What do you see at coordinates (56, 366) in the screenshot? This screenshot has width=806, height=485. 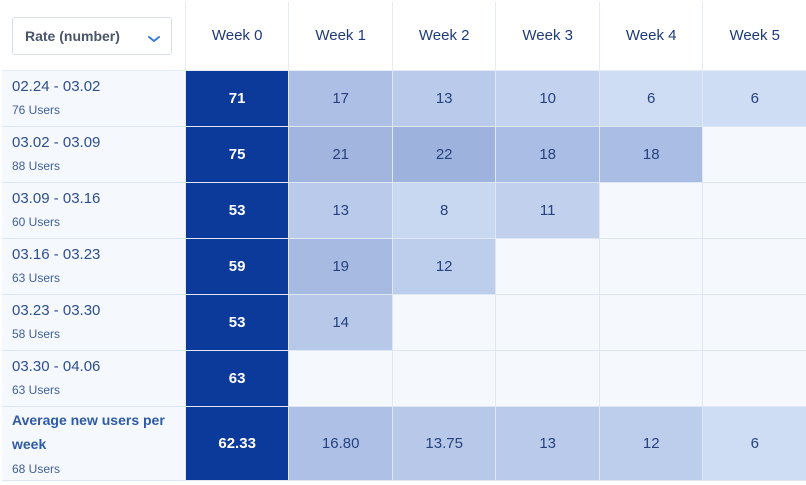 I see `cohort-range: 03.30 - 04.06` at bounding box center [56, 366].